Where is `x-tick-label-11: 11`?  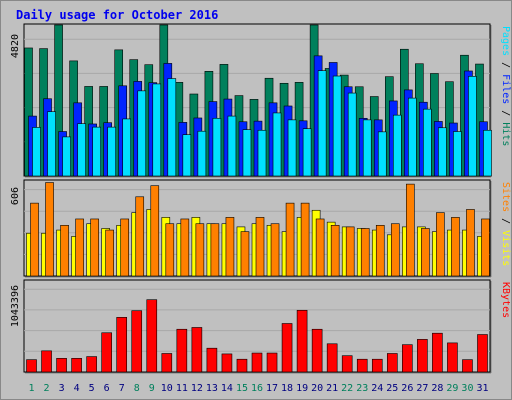
x-tick-label-11: 11 is located at coordinates (182, 388).